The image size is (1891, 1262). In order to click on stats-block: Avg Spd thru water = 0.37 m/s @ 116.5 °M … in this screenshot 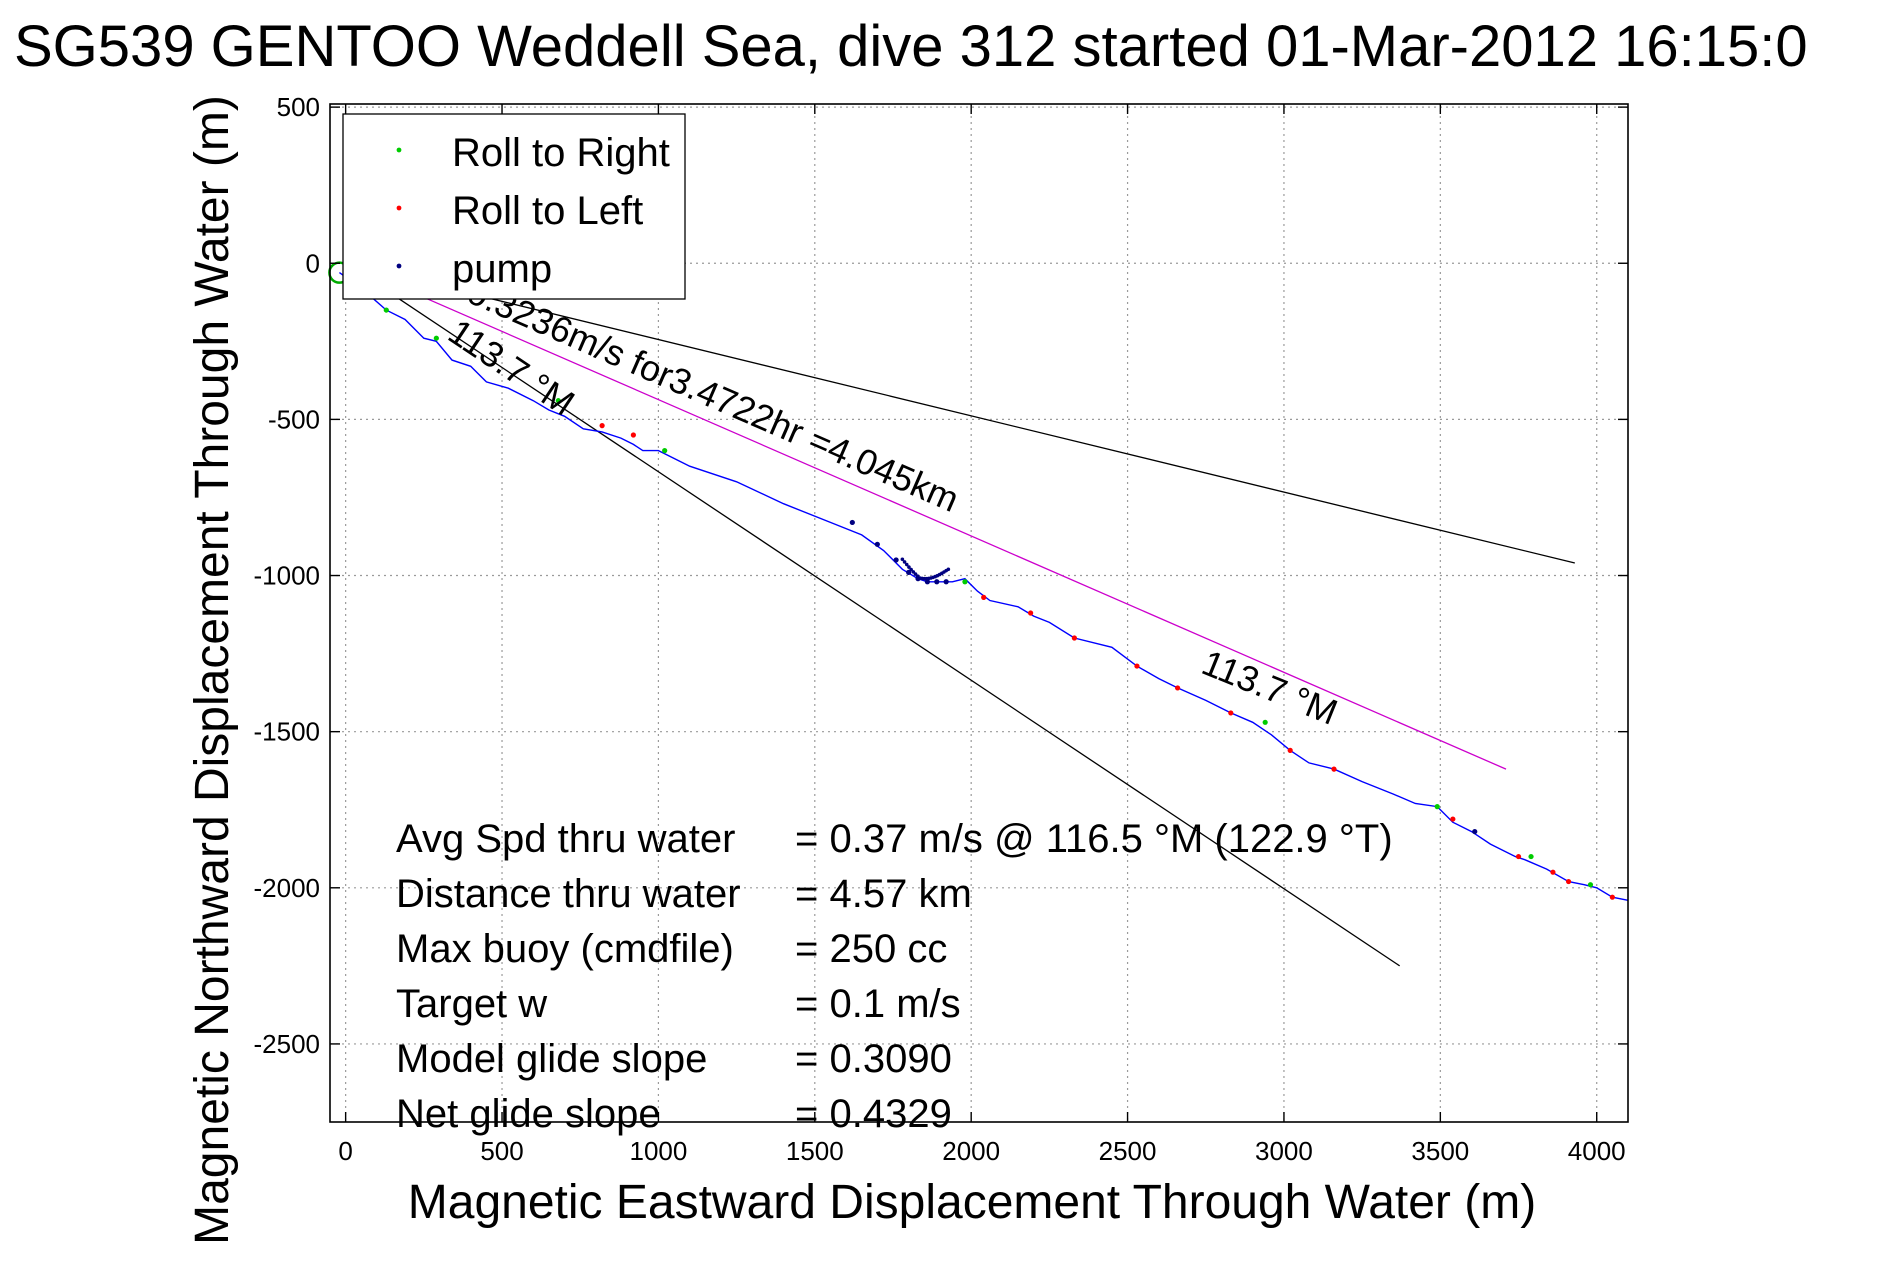, I will do `click(894, 976)`.